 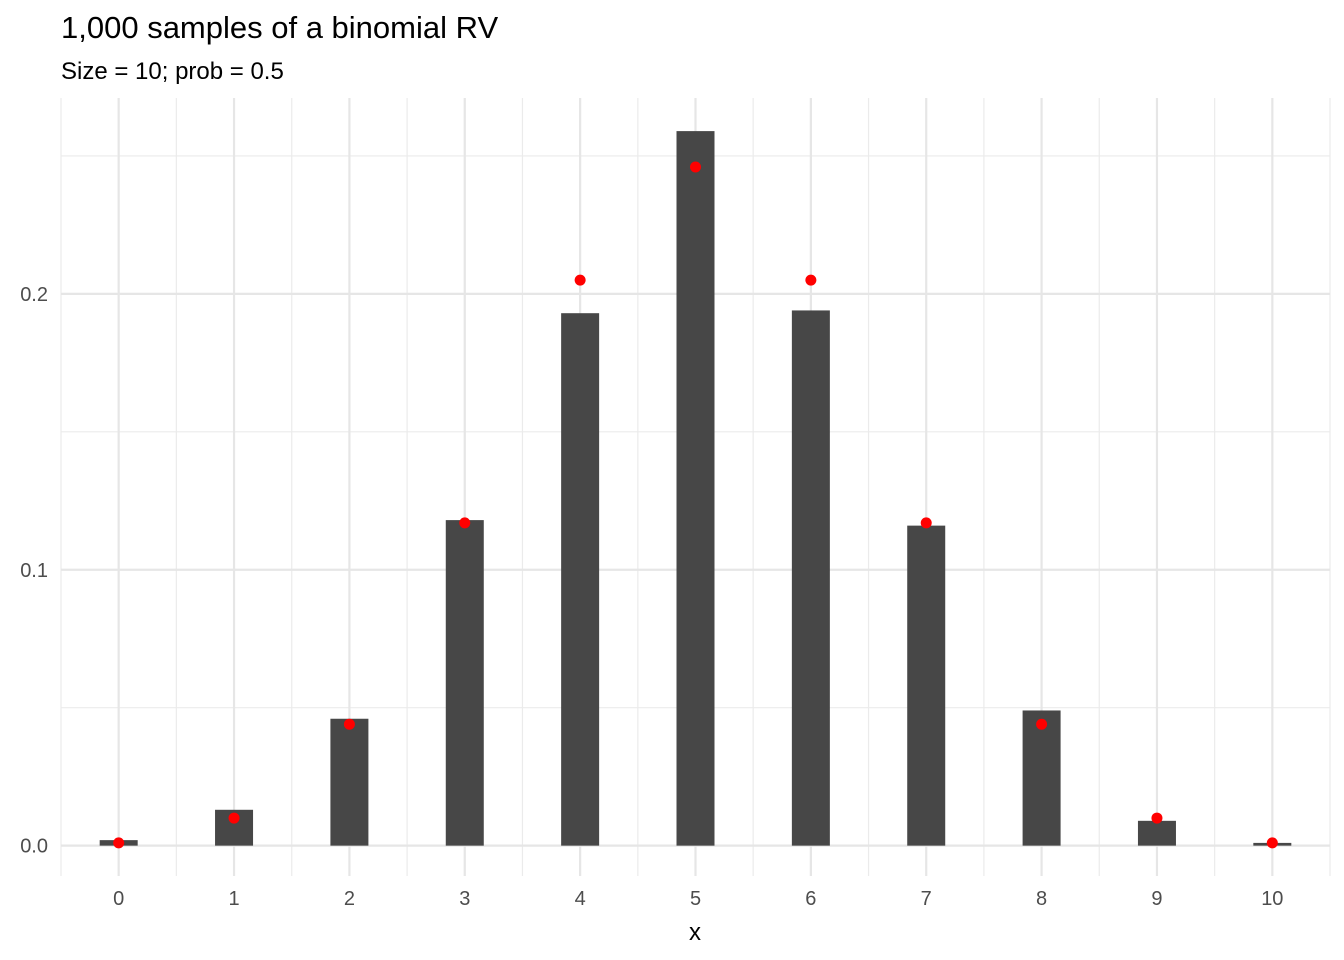 What do you see at coordinates (34, 847) in the screenshot?
I see `y-tick-label: 0.0` at bounding box center [34, 847].